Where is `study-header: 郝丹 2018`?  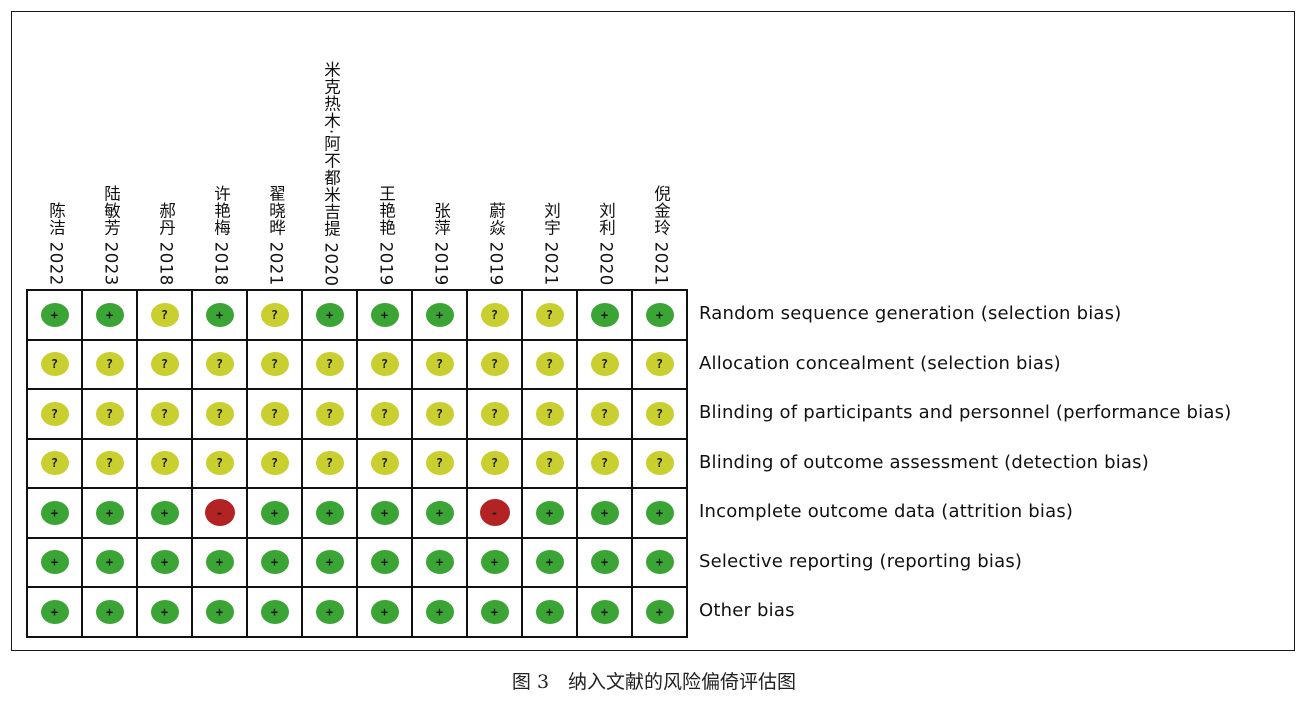 study-header: 郝丹 2018 is located at coordinates (166, 143).